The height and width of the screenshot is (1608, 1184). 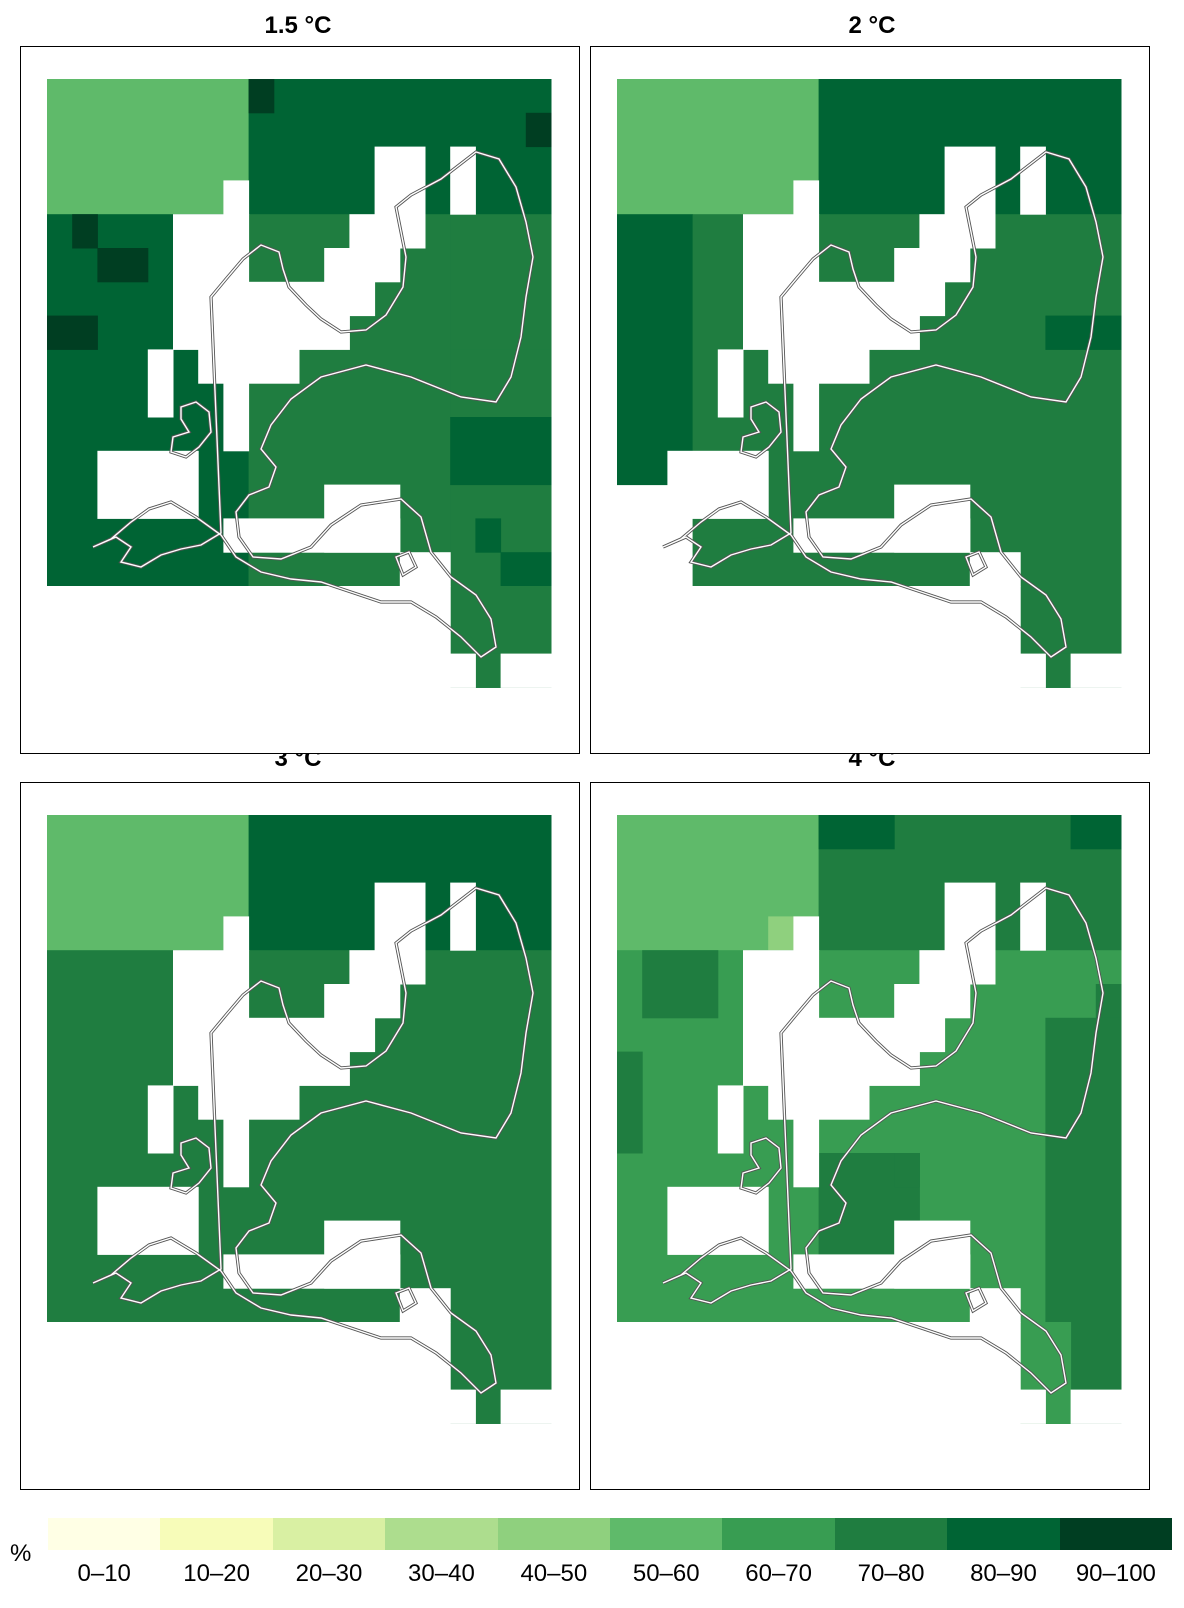 I want to click on legend-label: 90–100, so click(x=1115, y=1573).